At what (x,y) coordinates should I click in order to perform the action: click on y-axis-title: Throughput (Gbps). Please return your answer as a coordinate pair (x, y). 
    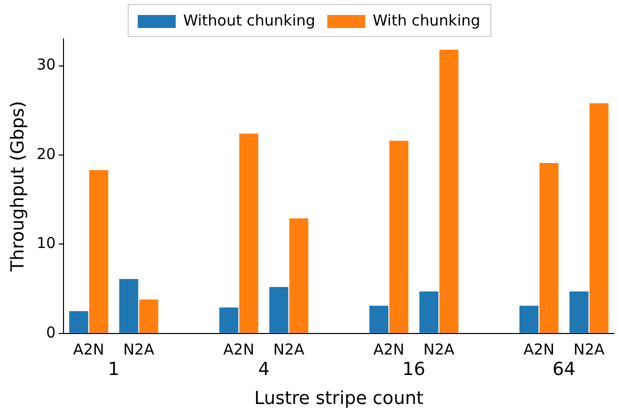
    Looking at the image, I should click on (17, 186).